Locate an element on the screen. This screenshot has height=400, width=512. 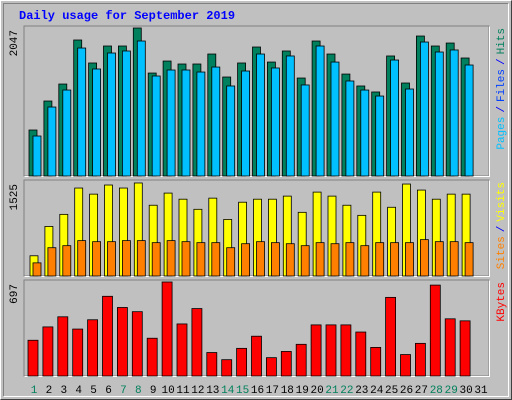
x-tick-label: 31 is located at coordinates (481, 391).